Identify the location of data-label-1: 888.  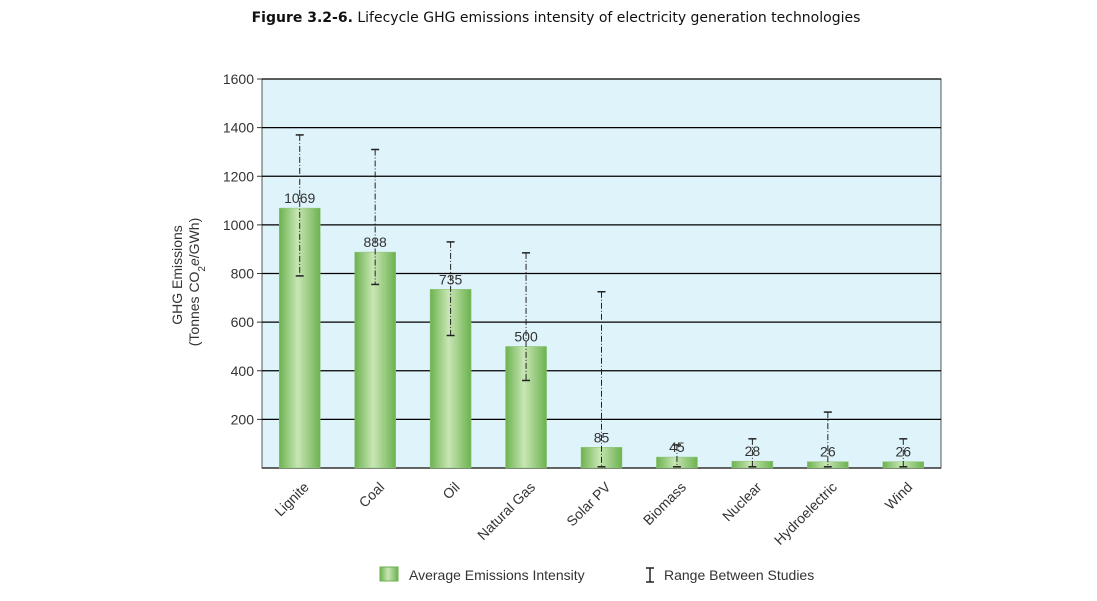
(375, 242).